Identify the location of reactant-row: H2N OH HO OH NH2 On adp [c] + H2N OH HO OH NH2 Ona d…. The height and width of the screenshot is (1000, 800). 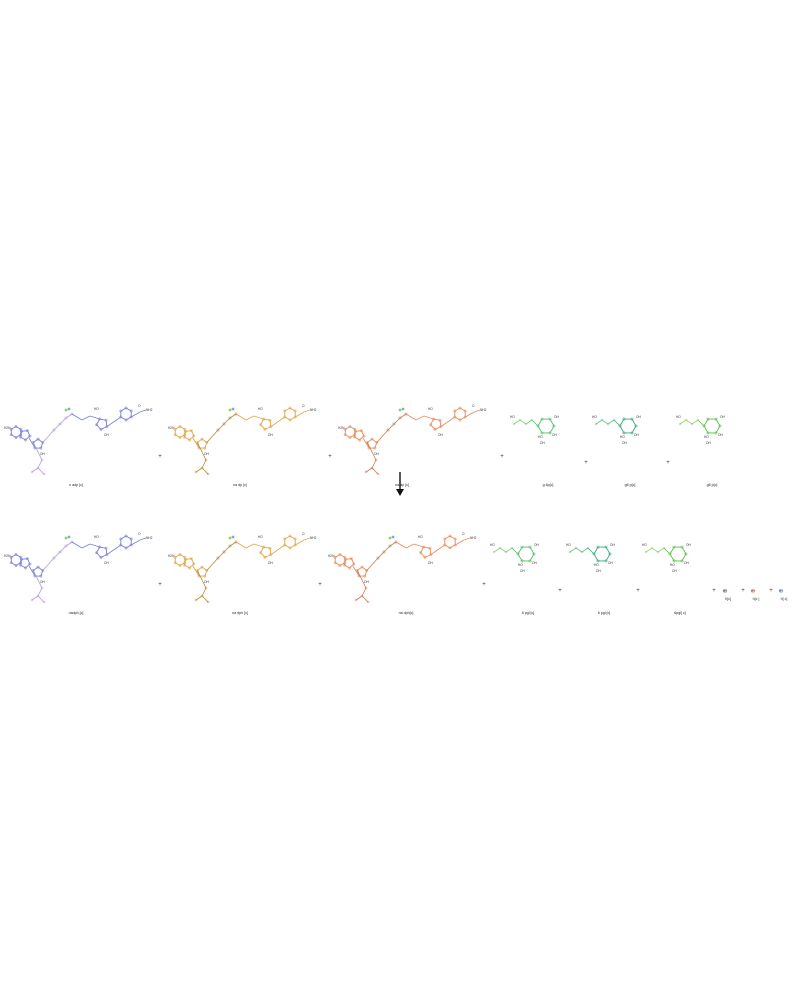
(364, 445).